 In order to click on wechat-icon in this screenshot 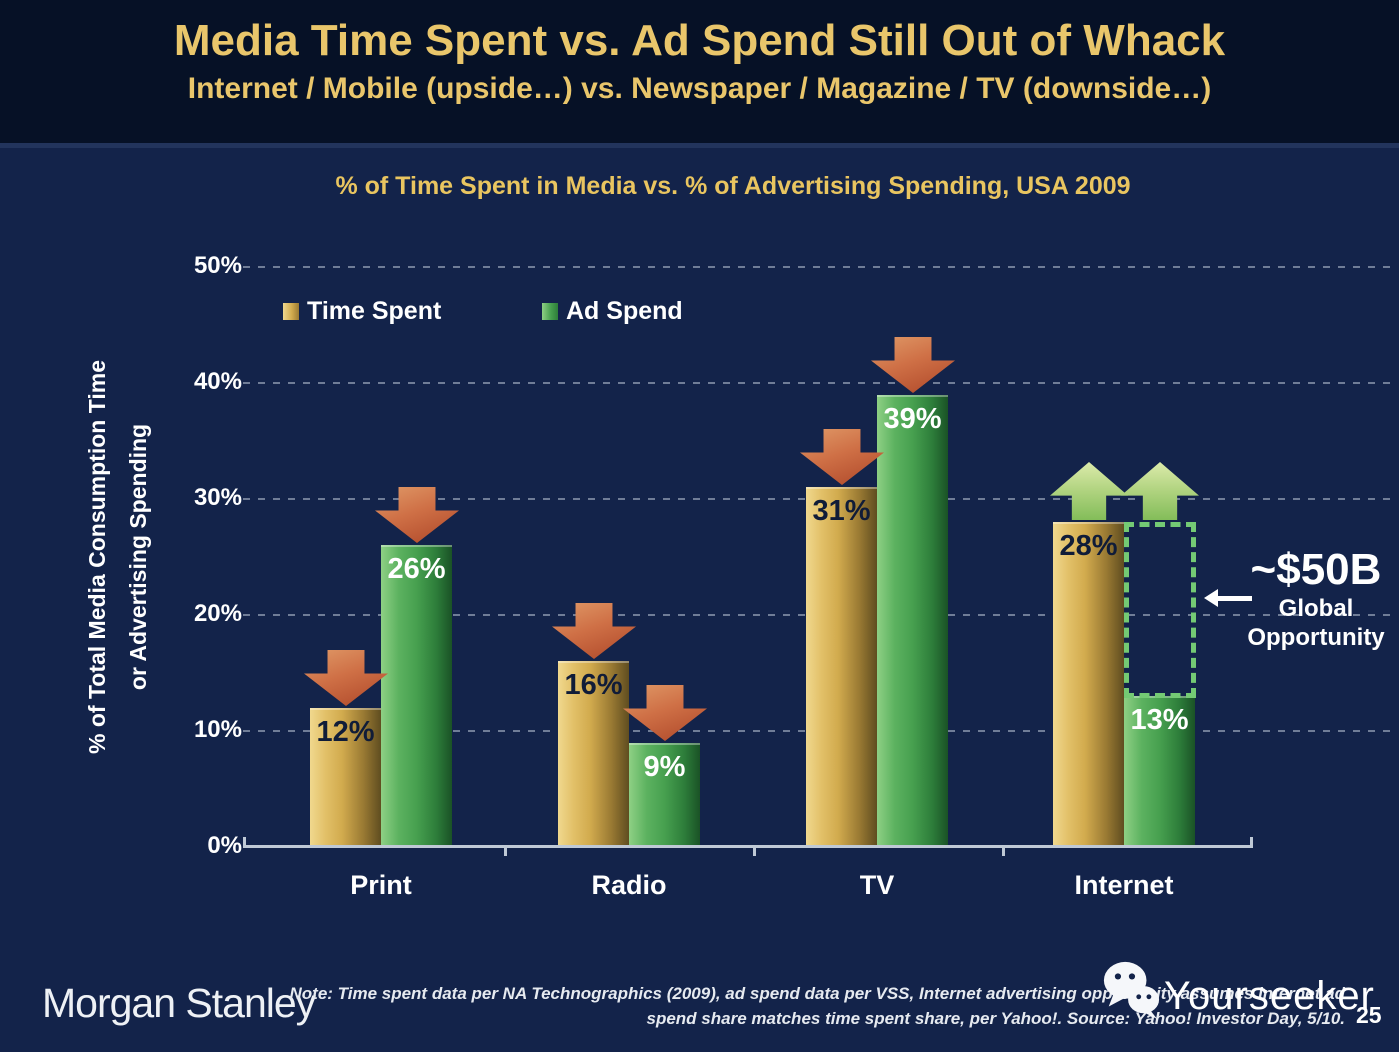, I will do `click(1131, 990)`.